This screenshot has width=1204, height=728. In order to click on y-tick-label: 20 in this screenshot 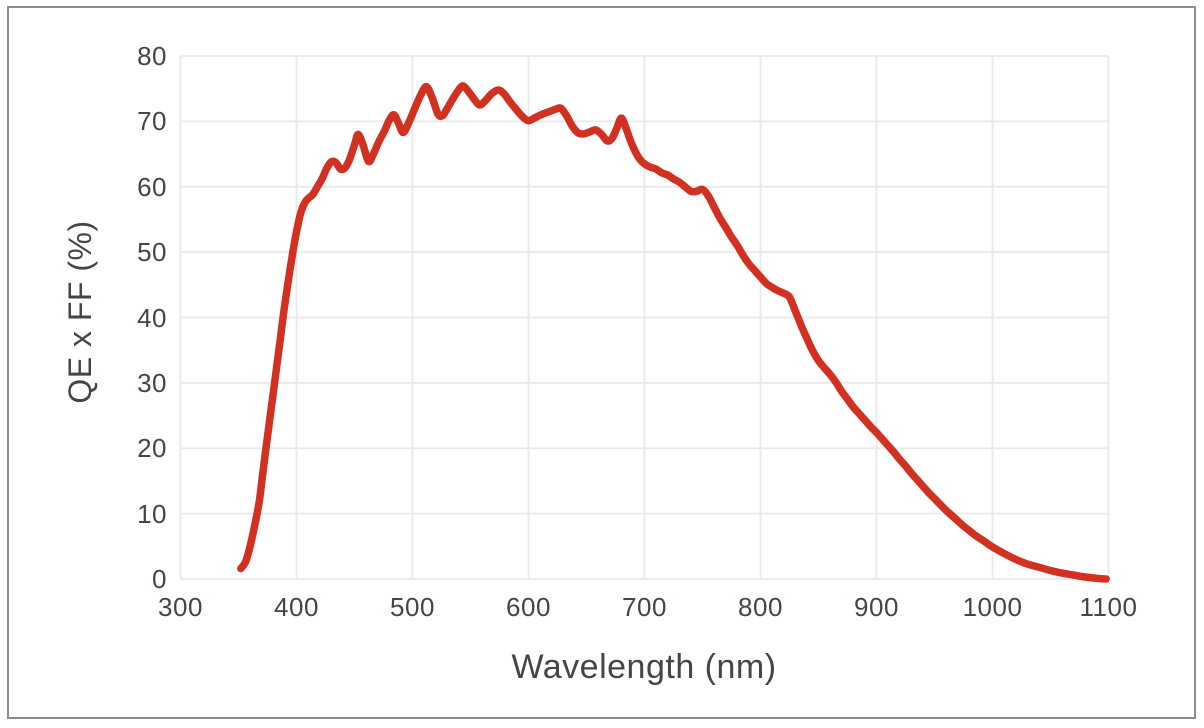, I will do `click(152, 448)`.